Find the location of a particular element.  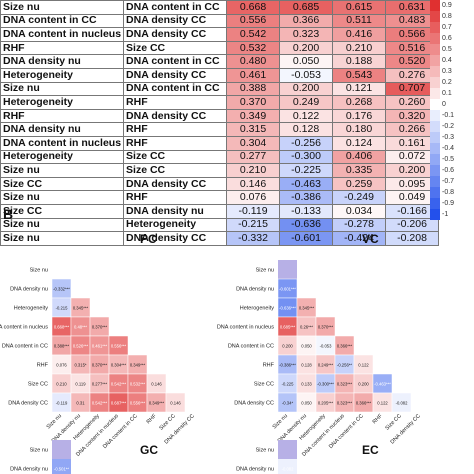

correlation-value-cell: 0.161 is located at coordinates (412, 143).